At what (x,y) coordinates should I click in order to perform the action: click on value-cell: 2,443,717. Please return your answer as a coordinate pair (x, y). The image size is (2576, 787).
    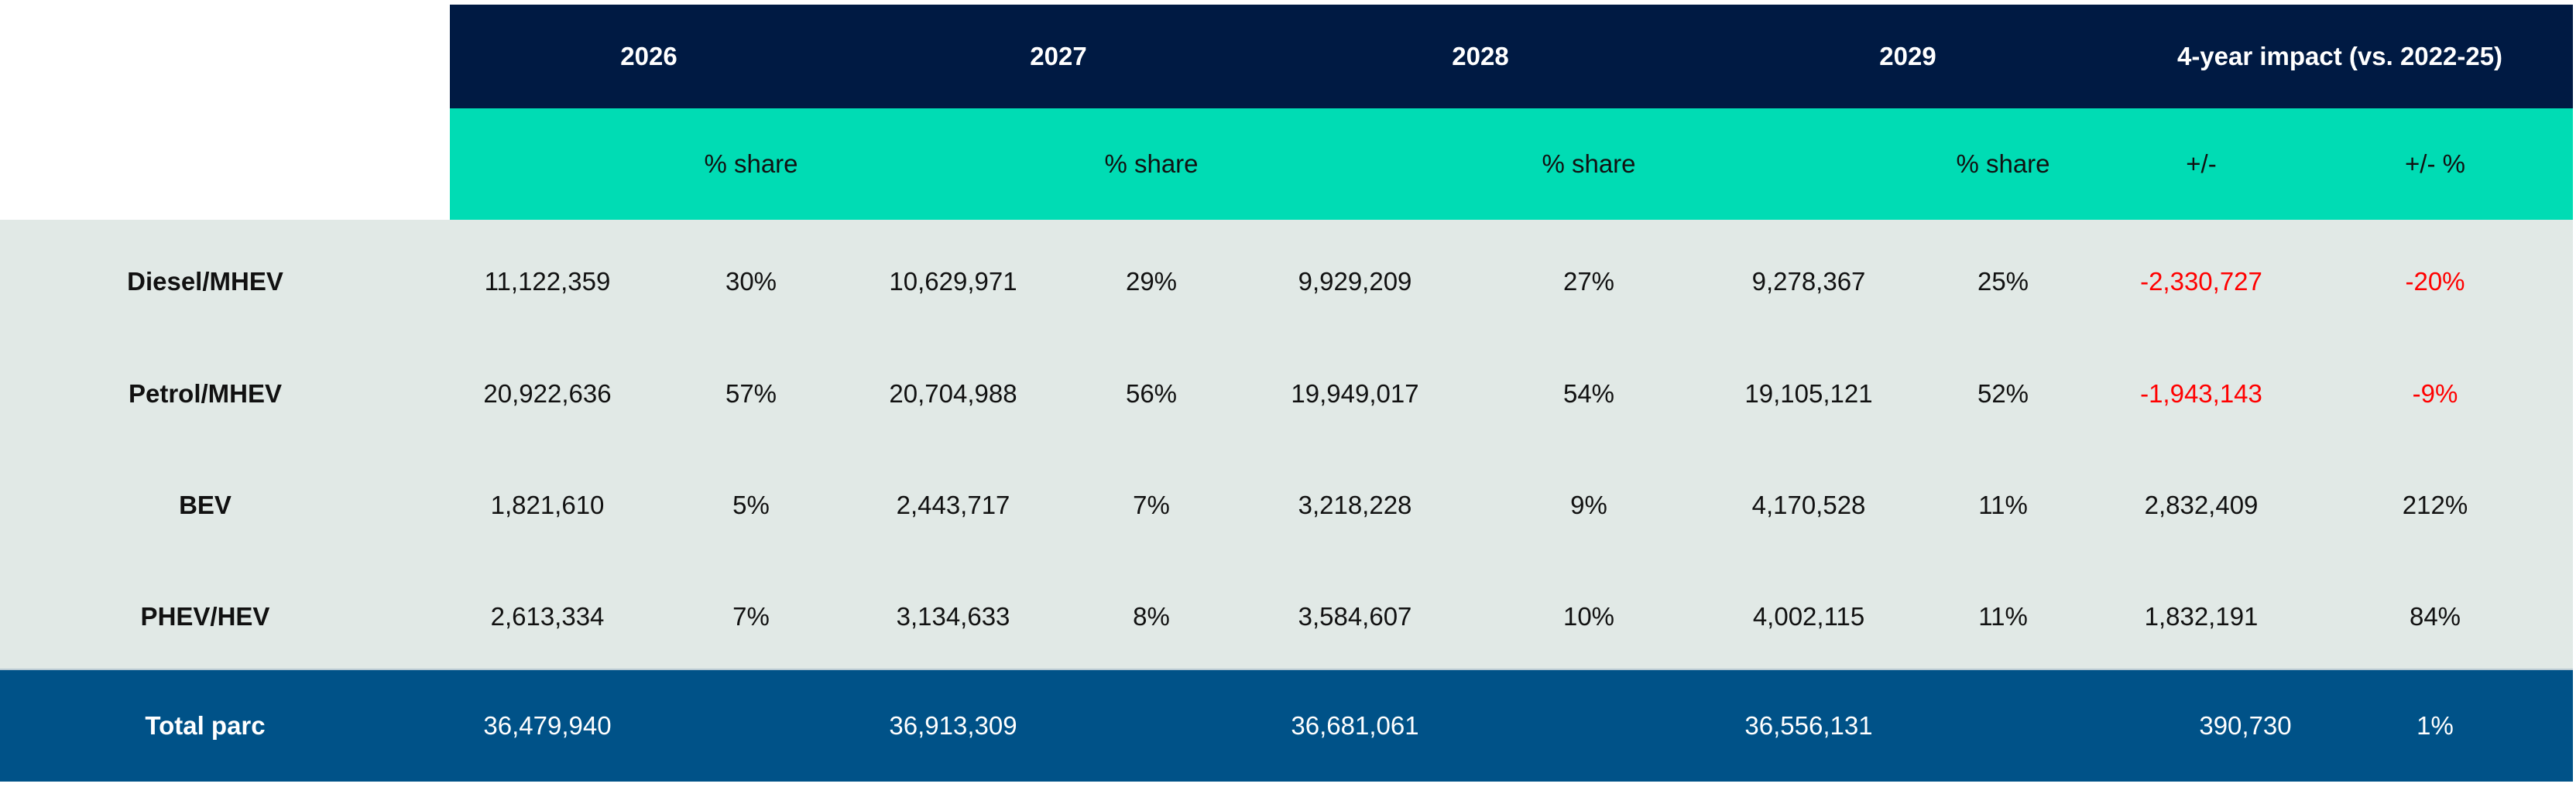
    Looking at the image, I should click on (953, 505).